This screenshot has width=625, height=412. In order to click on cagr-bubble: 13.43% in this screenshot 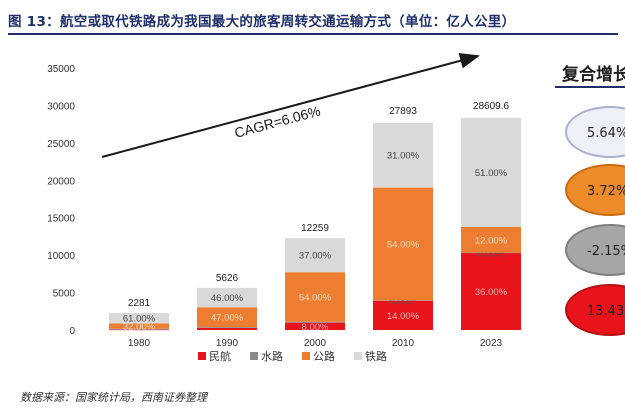, I will do `click(595, 310)`.